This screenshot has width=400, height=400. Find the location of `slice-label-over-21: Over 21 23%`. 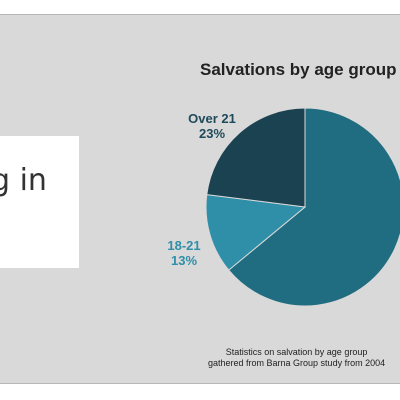

slice-label-over-21: Over 21 23% is located at coordinates (212, 126).